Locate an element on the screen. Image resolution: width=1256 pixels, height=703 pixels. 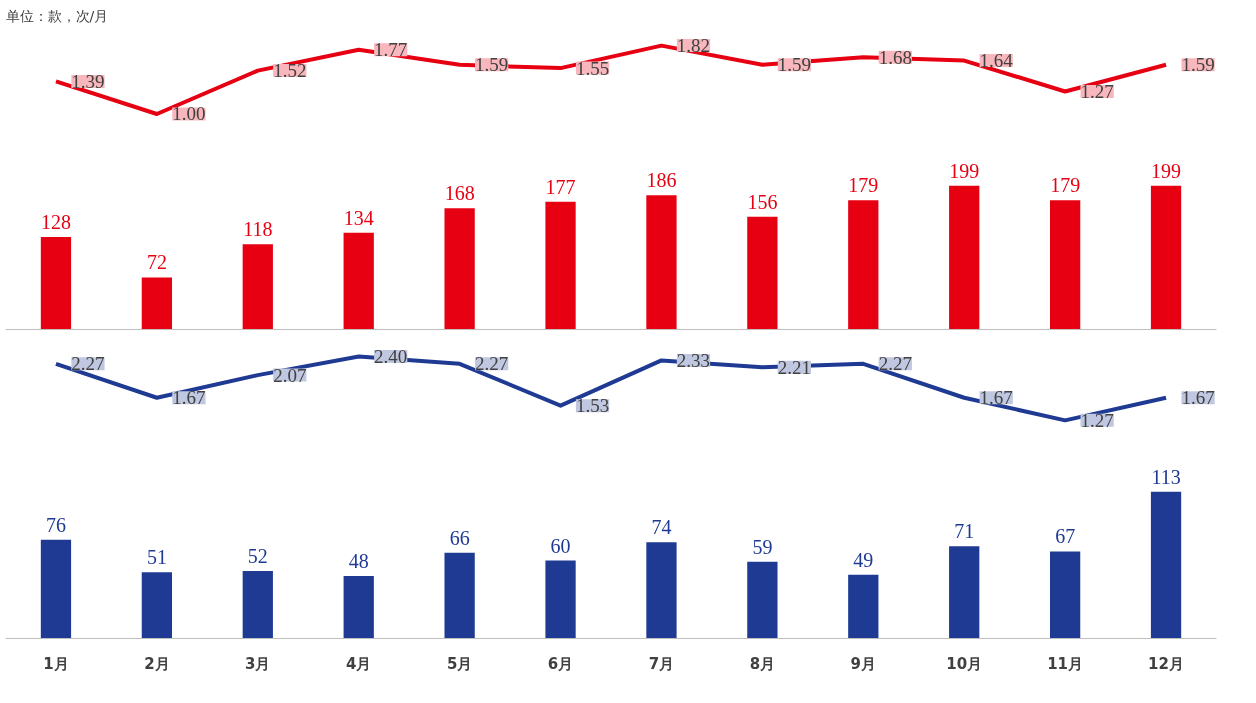
data-label: 177 is located at coordinates (560, 186).